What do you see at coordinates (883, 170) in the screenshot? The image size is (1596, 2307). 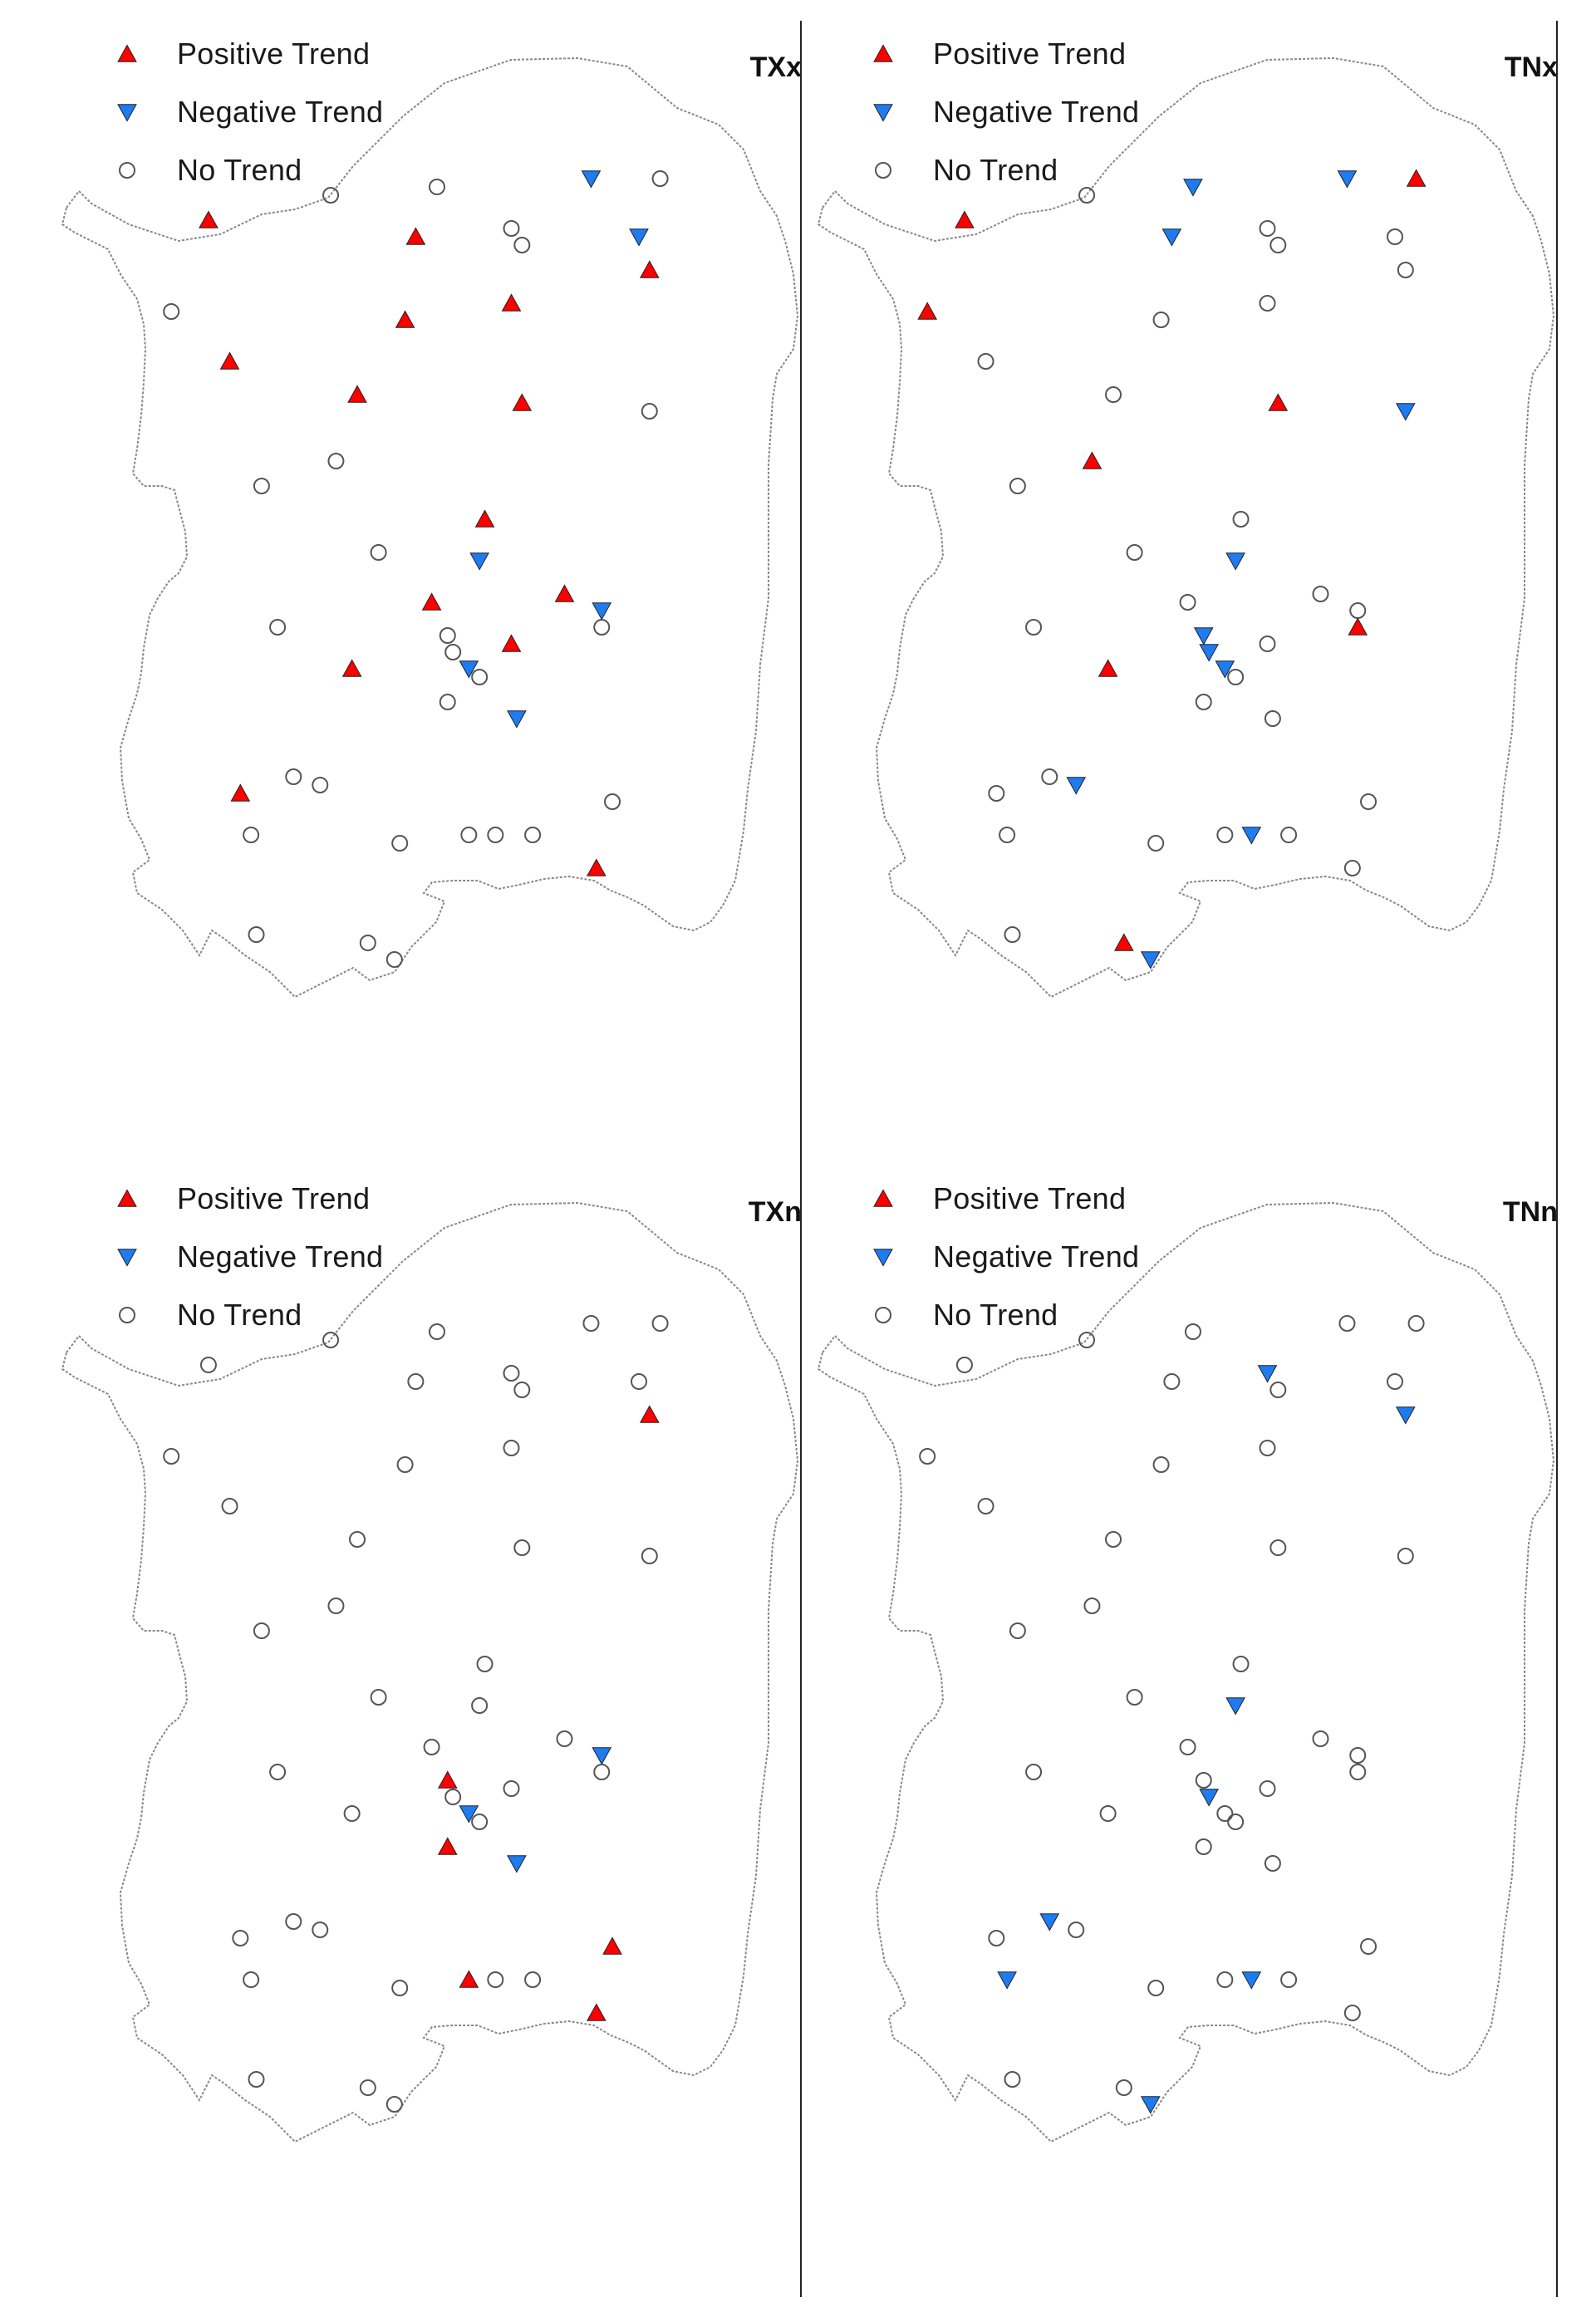 I see `no-trend-icon` at bounding box center [883, 170].